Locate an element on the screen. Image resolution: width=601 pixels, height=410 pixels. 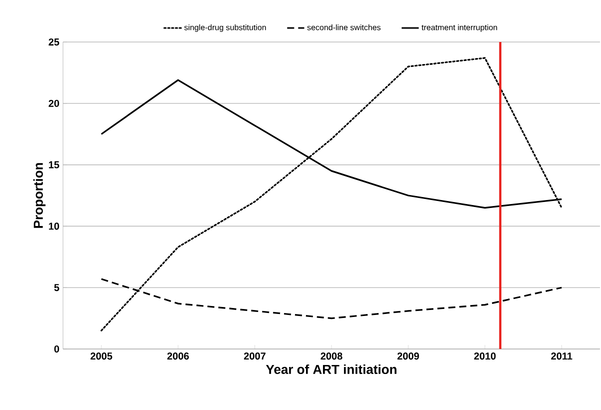
x-tick-label: 2005 is located at coordinates (101, 356).